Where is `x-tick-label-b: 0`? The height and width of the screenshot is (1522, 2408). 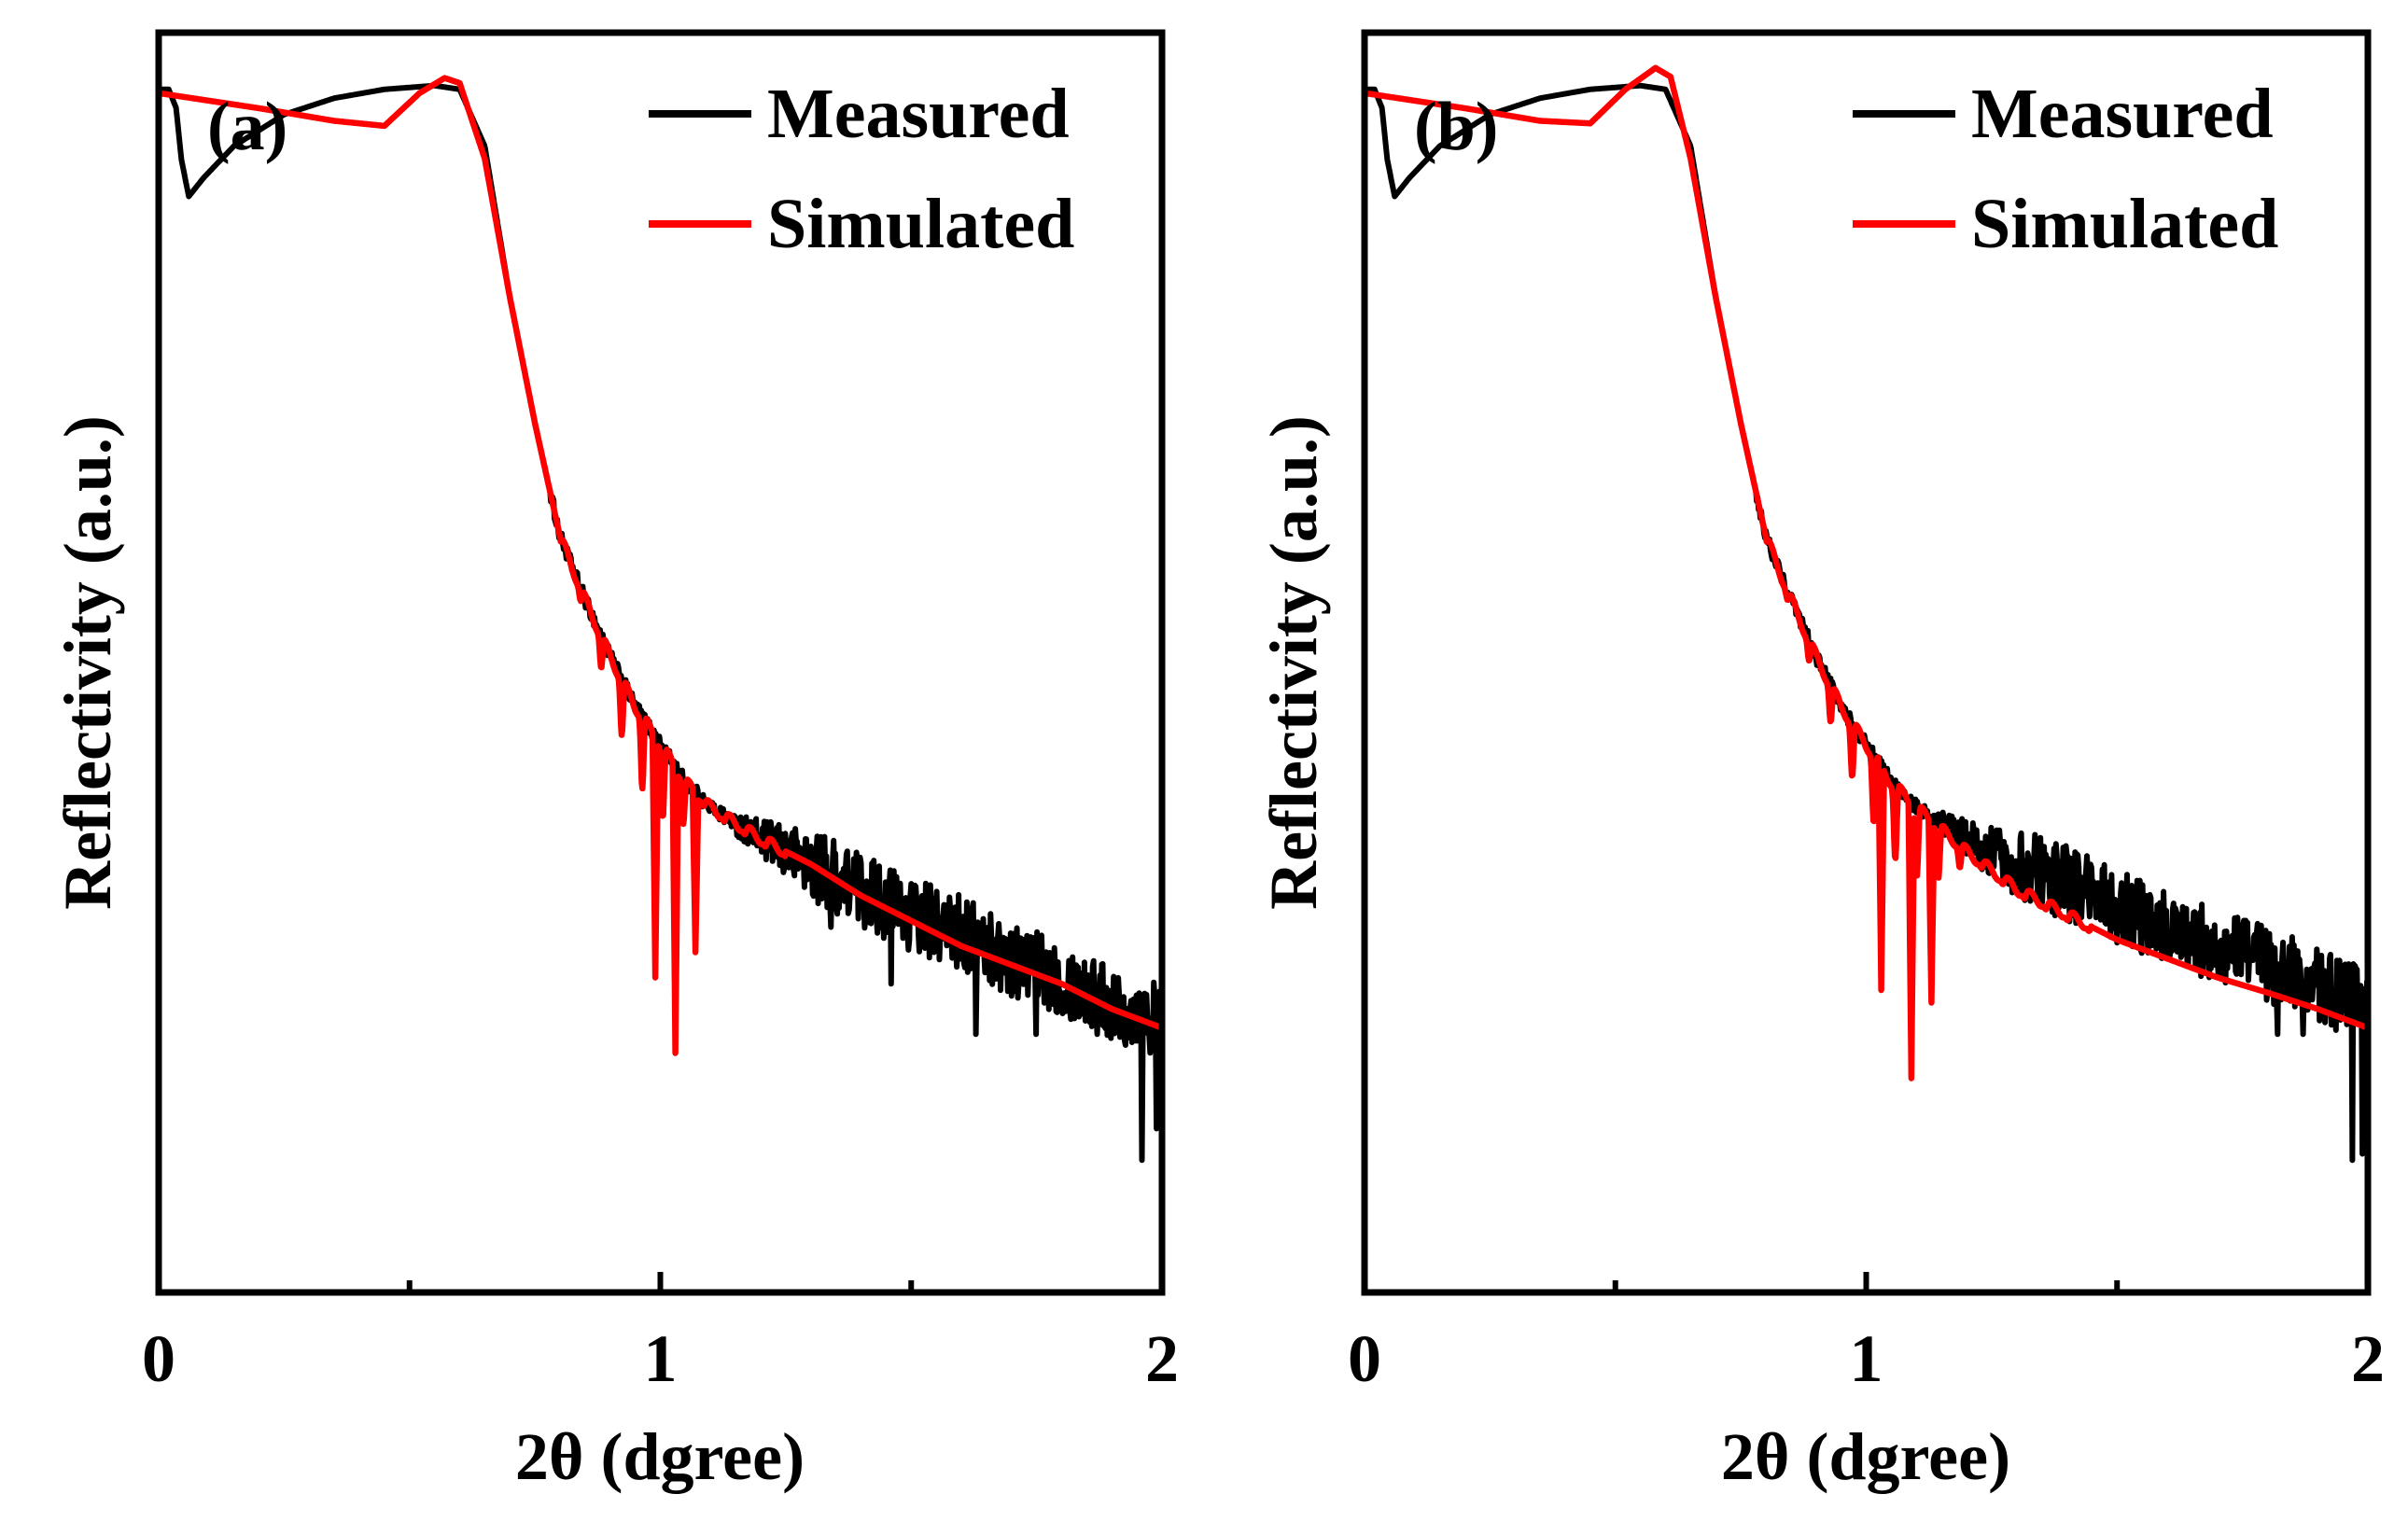
x-tick-label-b: 0 is located at coordinates (1364, 1358).